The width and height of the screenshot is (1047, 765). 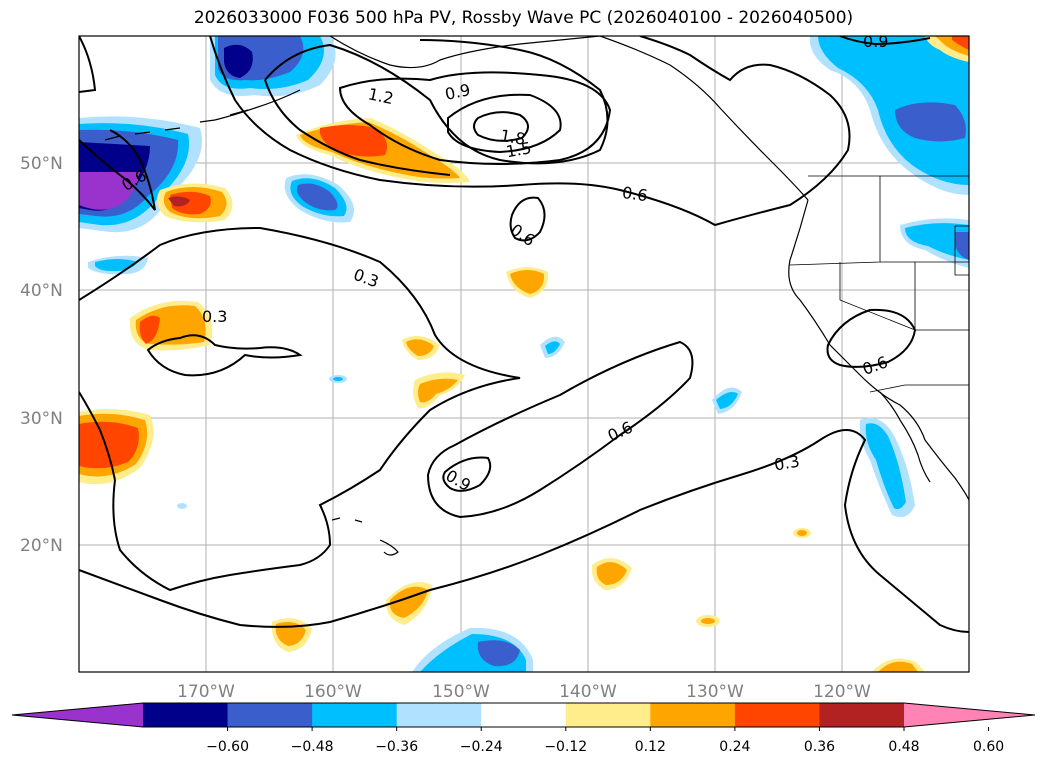 I want to click on colorbar-extend-max, so click(x=969, y=715).